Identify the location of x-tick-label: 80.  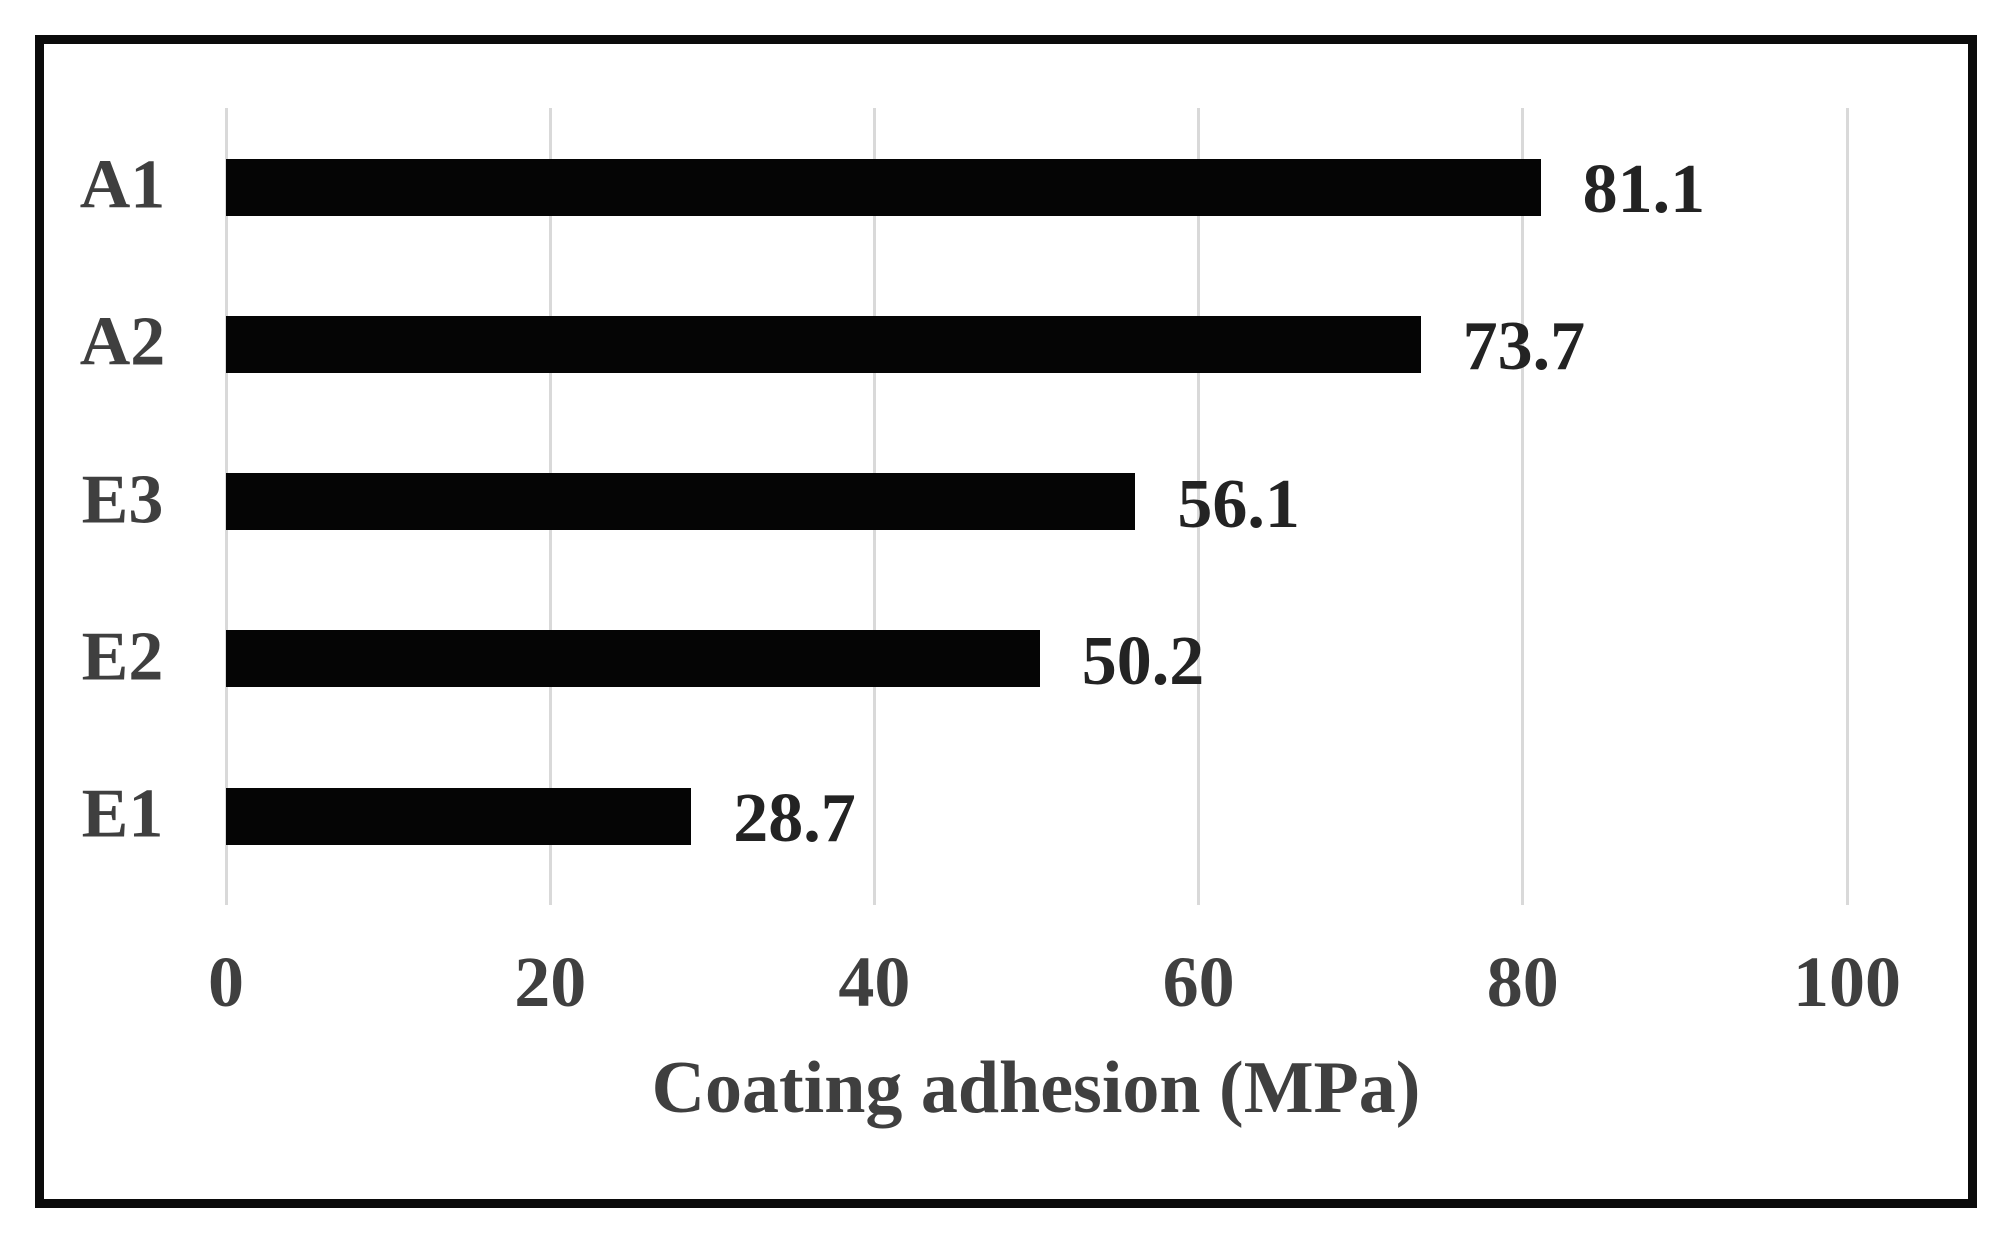
(1522, 982).